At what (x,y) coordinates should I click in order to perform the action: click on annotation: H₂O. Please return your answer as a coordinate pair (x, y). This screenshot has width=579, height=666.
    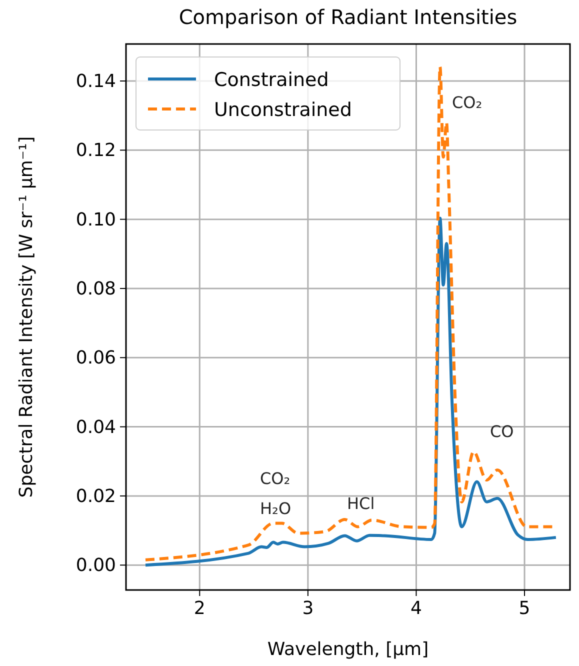
    Looking at the image, I should click on (276, 508).